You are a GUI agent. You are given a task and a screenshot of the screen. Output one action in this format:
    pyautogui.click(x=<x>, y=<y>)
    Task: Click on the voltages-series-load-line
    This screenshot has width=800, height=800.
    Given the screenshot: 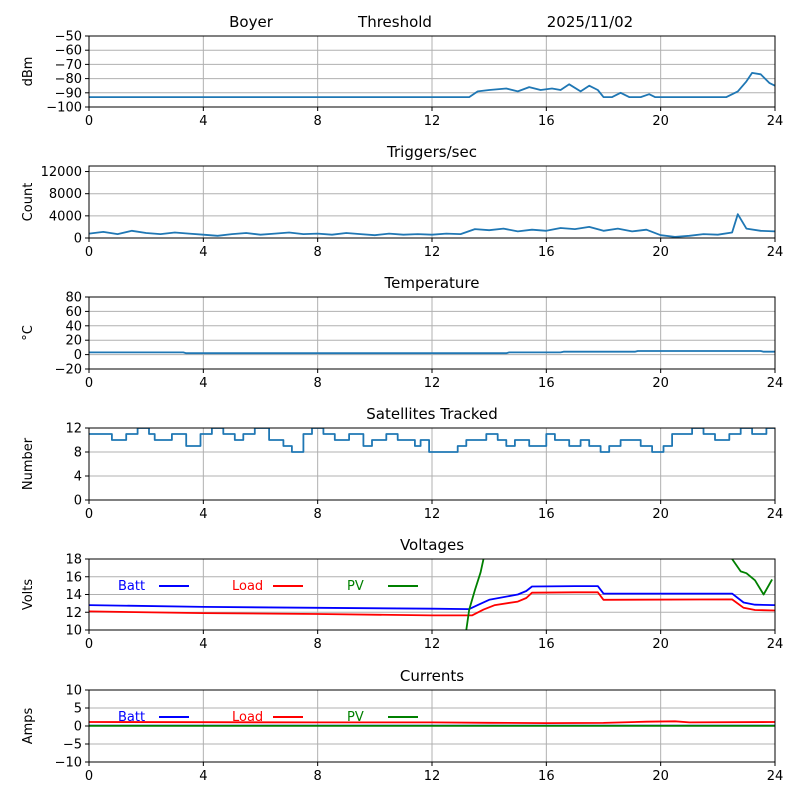 What is the action you would take?
    pyautogui.click(x=432, y=604)
    